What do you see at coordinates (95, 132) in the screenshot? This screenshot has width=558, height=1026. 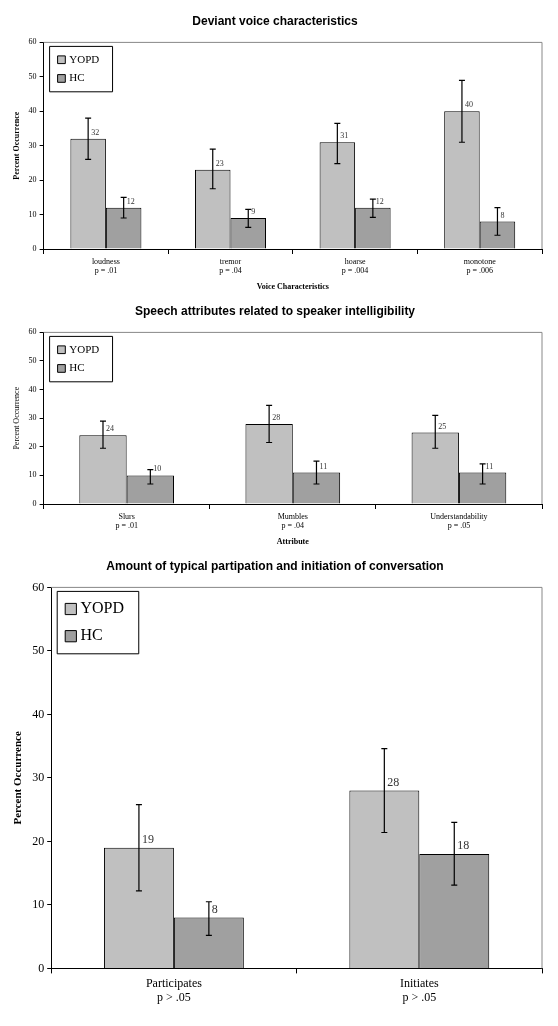 I see `data-label: 32` at bounding box center [95, 132].